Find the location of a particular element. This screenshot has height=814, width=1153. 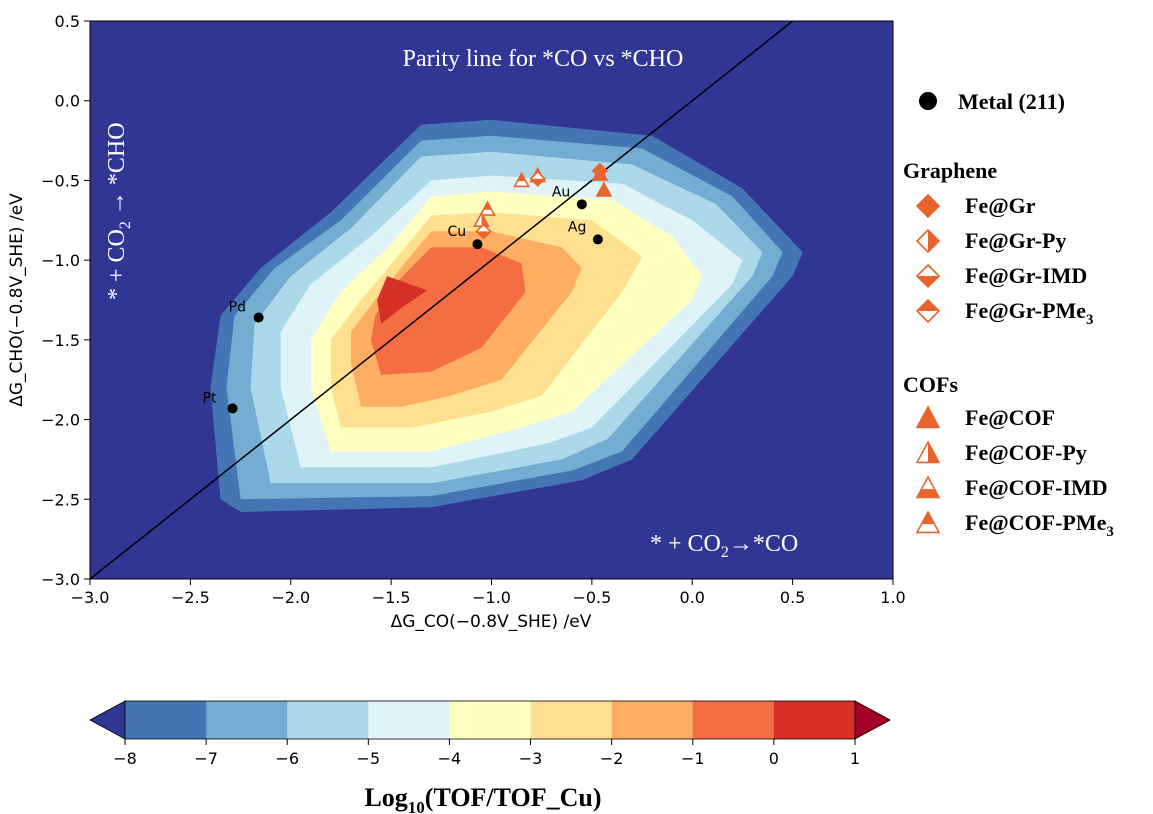

colorbar is located at coordinates (490, 720).